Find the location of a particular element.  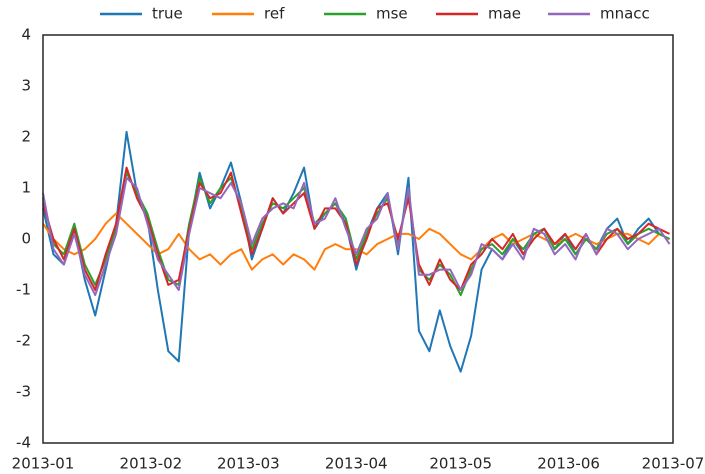

legend-label: mnacc is located at coordinates (625, 14).